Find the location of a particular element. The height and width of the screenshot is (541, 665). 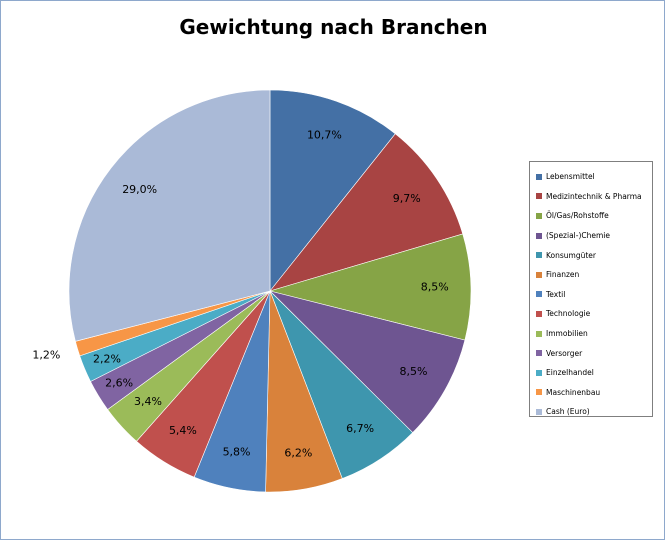

chart-title: Gewichtung nach Branchen is located at coordinates (333, 27).